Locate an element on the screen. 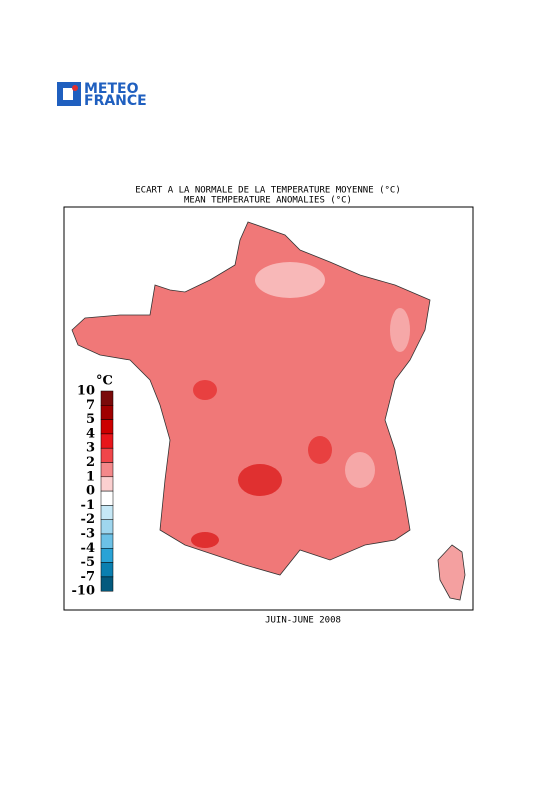  logo-dot is located at coordinates (75, 88).